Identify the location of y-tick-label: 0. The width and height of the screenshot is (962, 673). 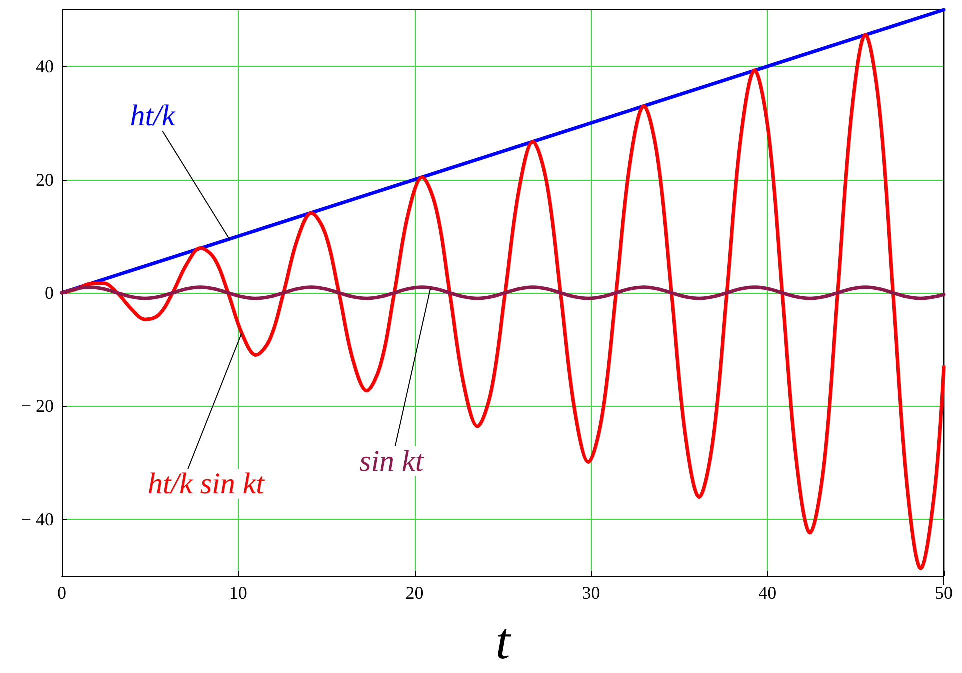
(49, 293).